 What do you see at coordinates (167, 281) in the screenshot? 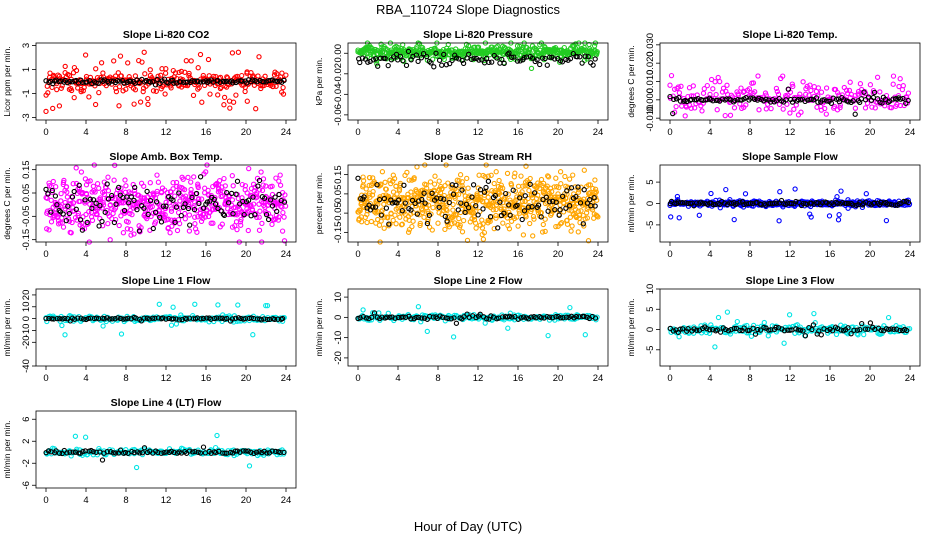
I see `panel-title: Slope Line 1 Flow` at bounding box center [167, 281].